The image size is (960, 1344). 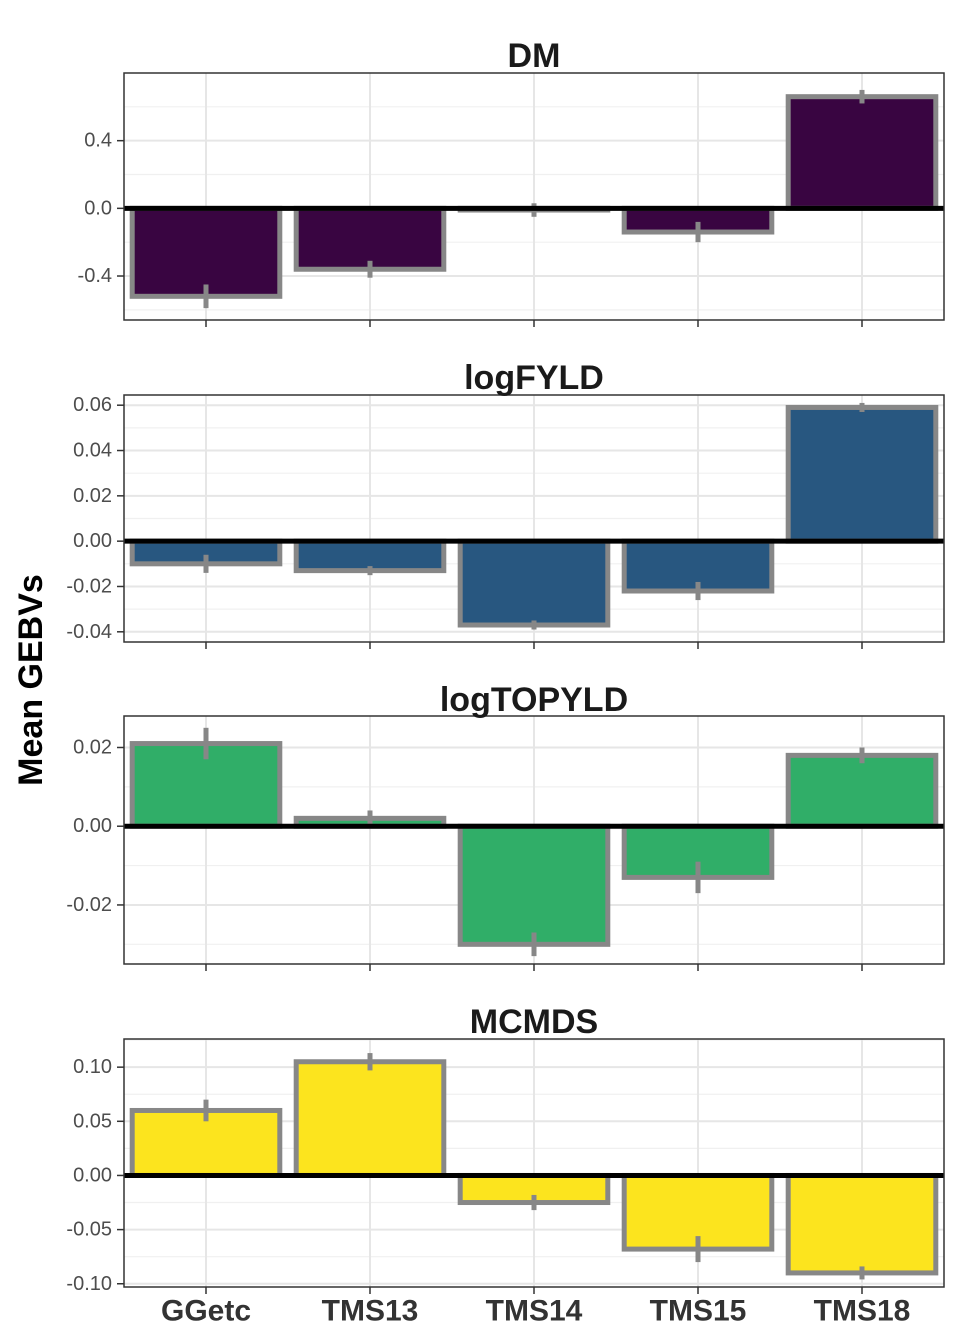 What do you see at coordinates (370, 1311) in the screenshot?
I see `x-tick-label-tms13: TMS13` at bounding box center [370, 1311].